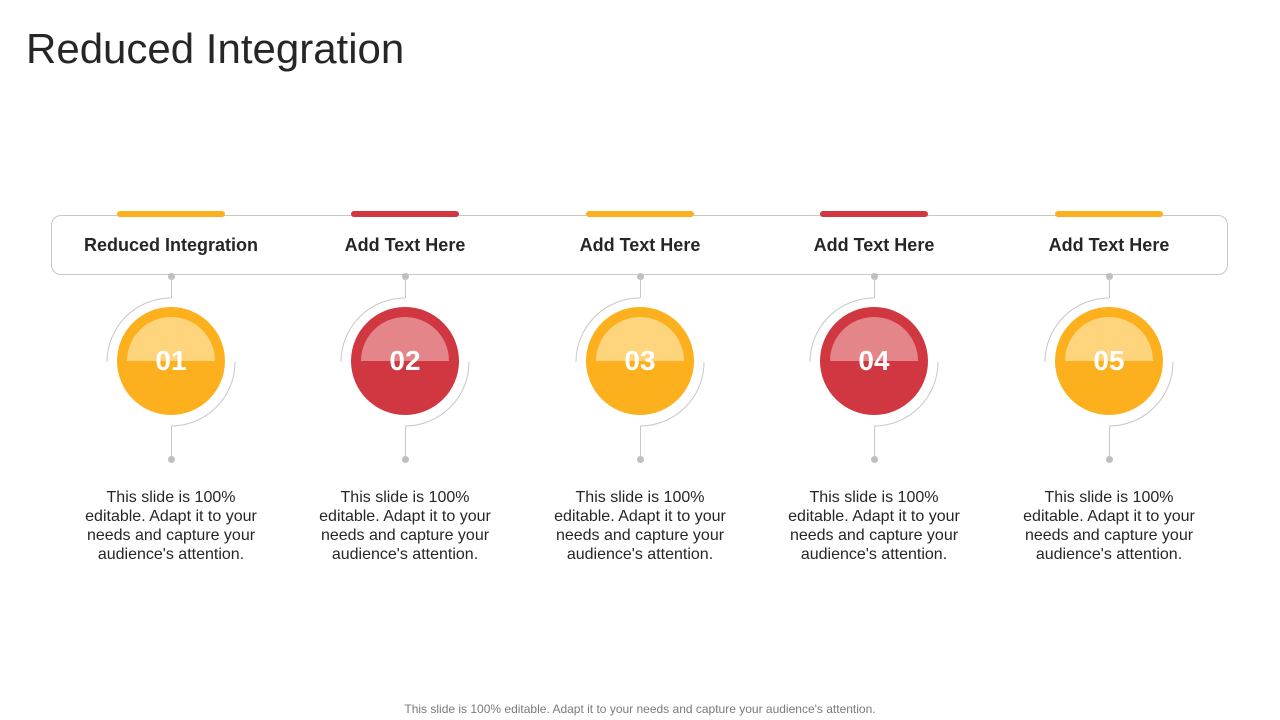 The height and width of the screenshot is (720, 1280). I want to click on step-number: 03, so click(640, 360).